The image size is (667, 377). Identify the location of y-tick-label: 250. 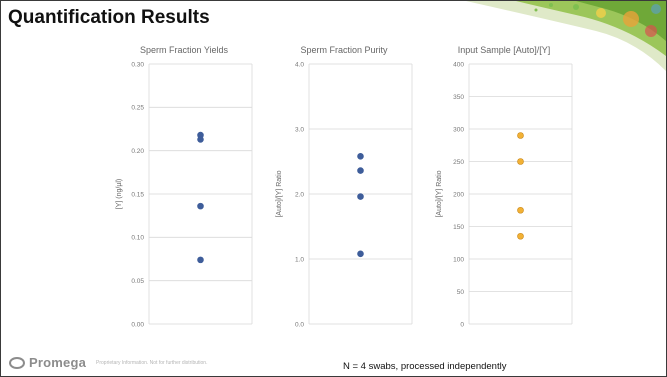
(458, 162).